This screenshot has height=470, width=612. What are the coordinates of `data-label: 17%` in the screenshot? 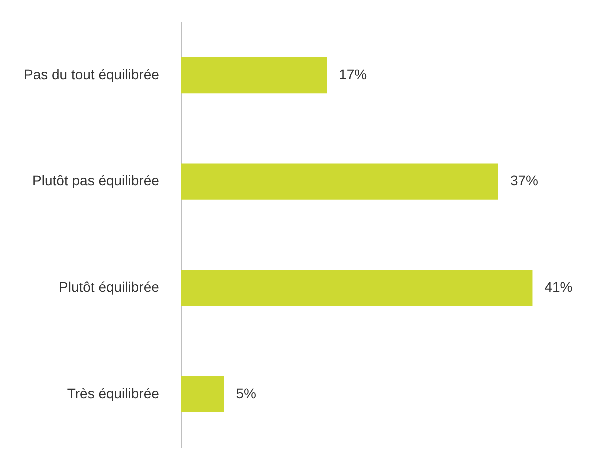 It's located at (353, 74).